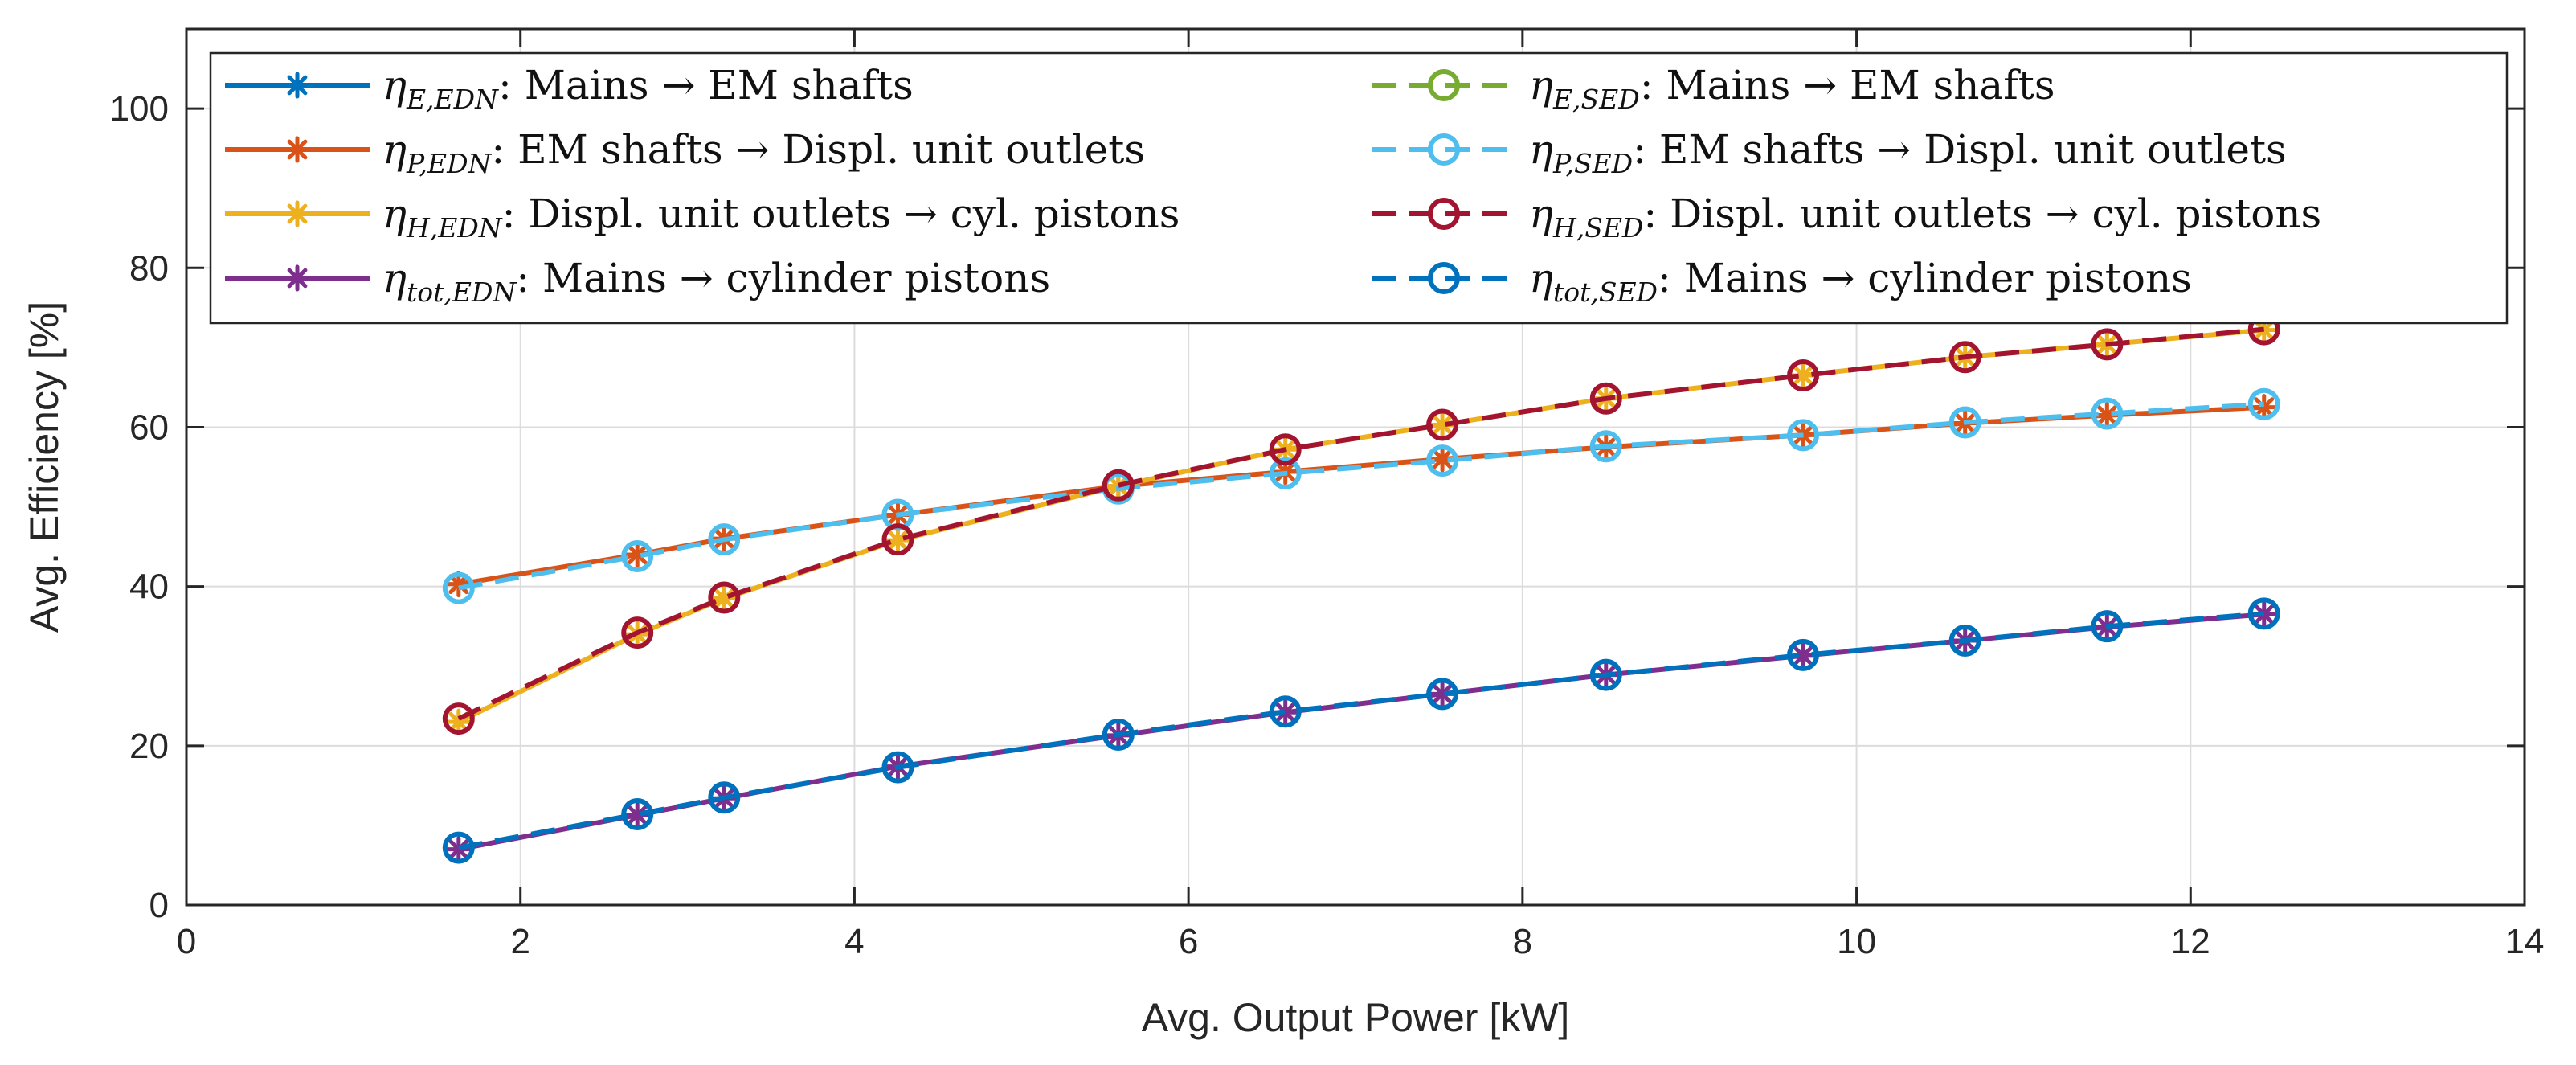  I want to click on legend-subscript: H,EDN, so click(454, 228).